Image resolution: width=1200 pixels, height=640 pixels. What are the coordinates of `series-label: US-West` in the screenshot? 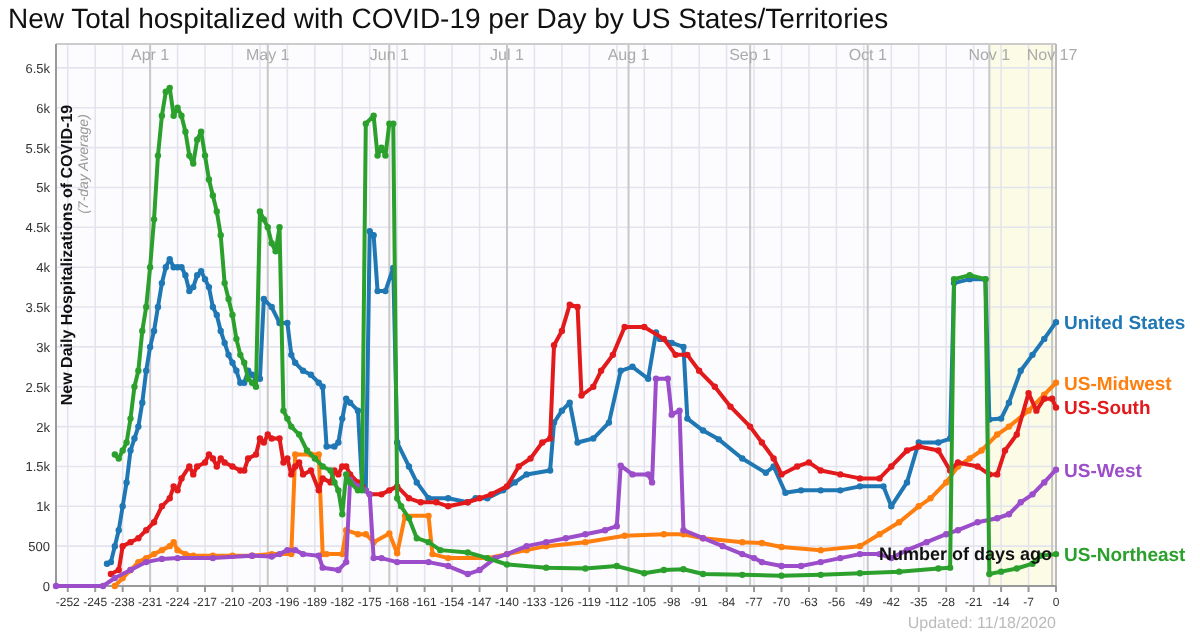 It's located at (1104, 471).